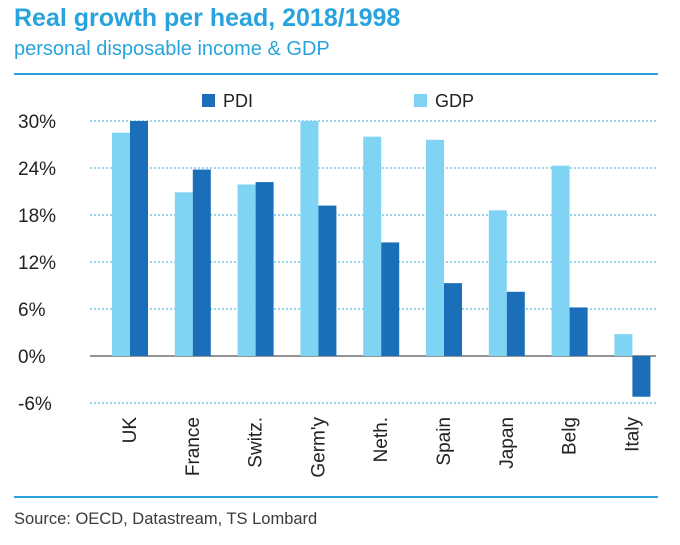  What do you see at coordinates (336, 74) in the screenshot?
I see `top-rule` at bounding box center [336, 74].